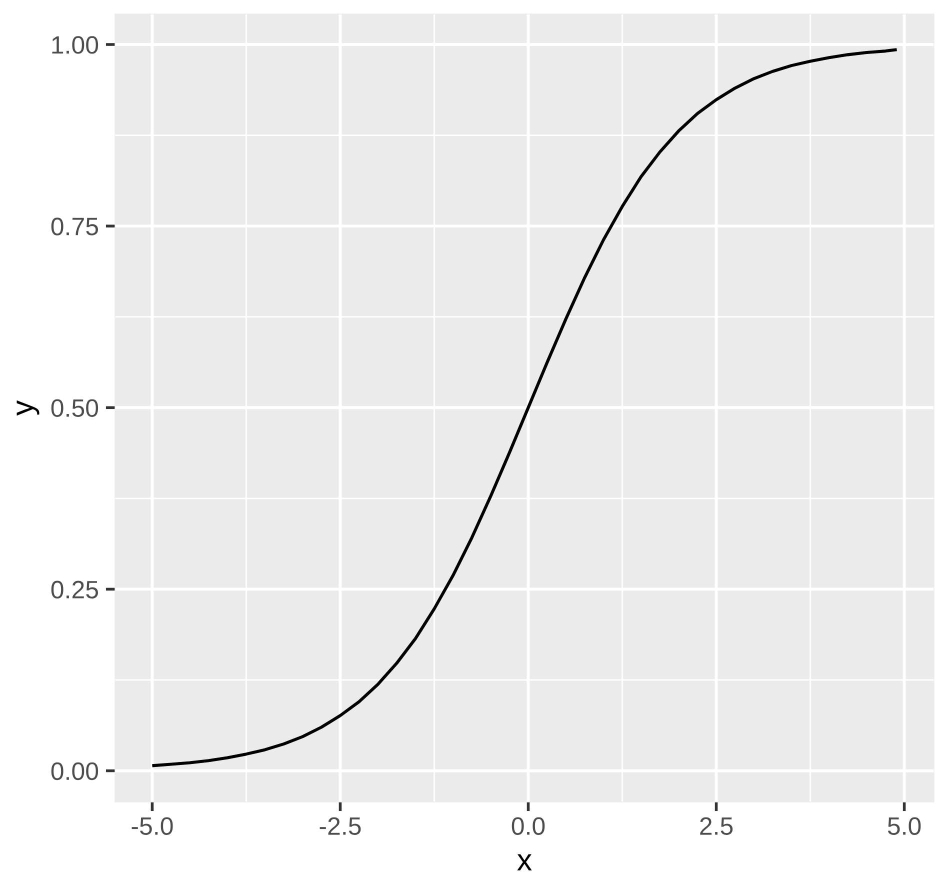  Describe the element at coordinates (716, 826) in the screenshot. I see `x-tick-label: 2.5` at that location.